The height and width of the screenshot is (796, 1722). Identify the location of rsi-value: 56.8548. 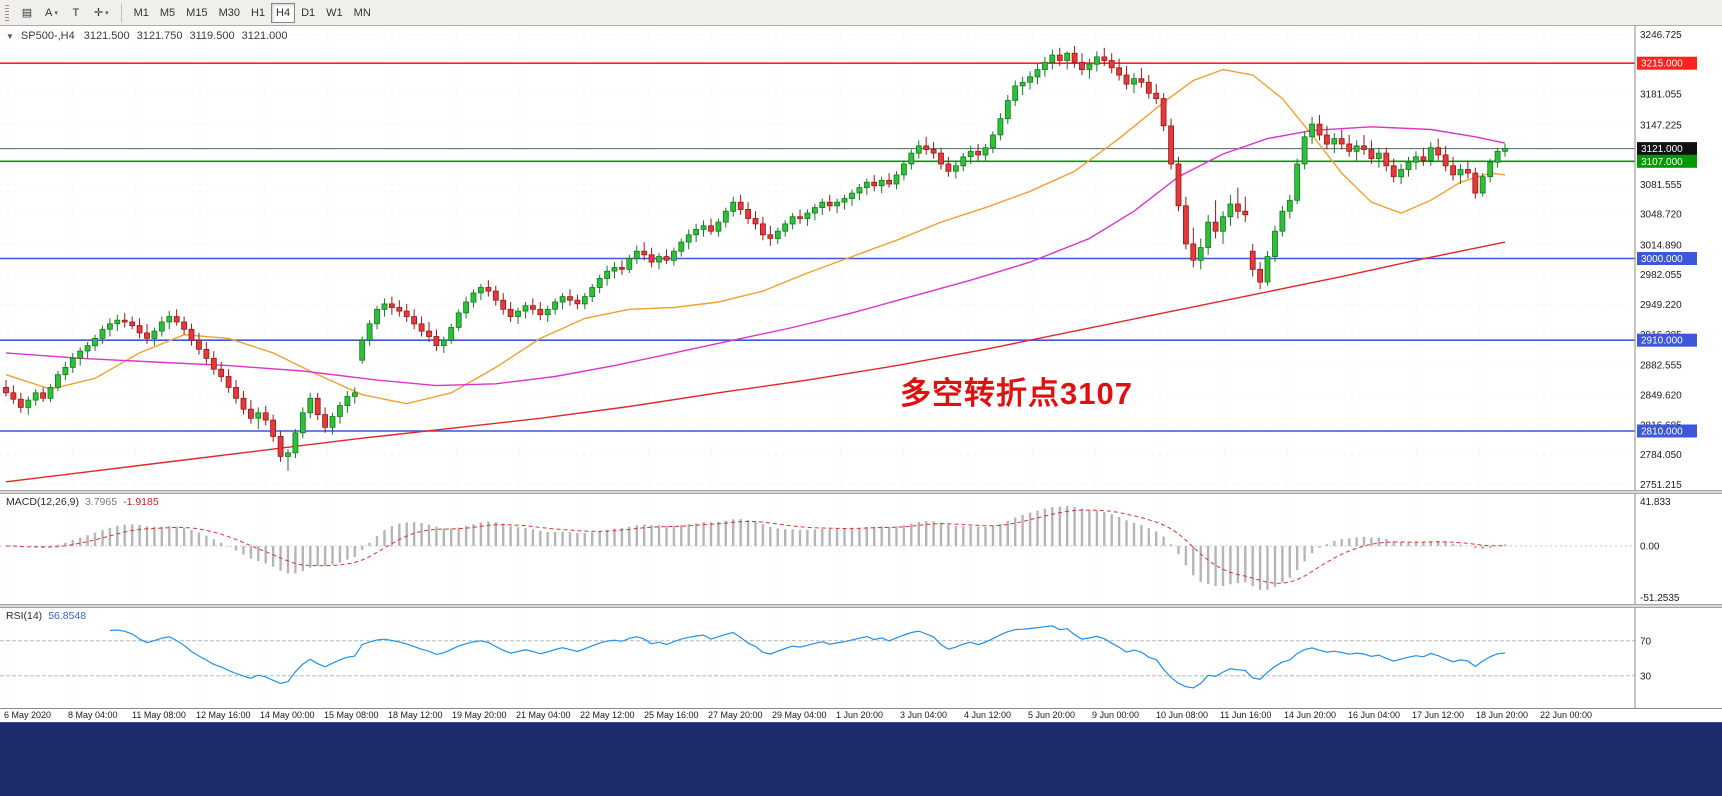
(67, 616).